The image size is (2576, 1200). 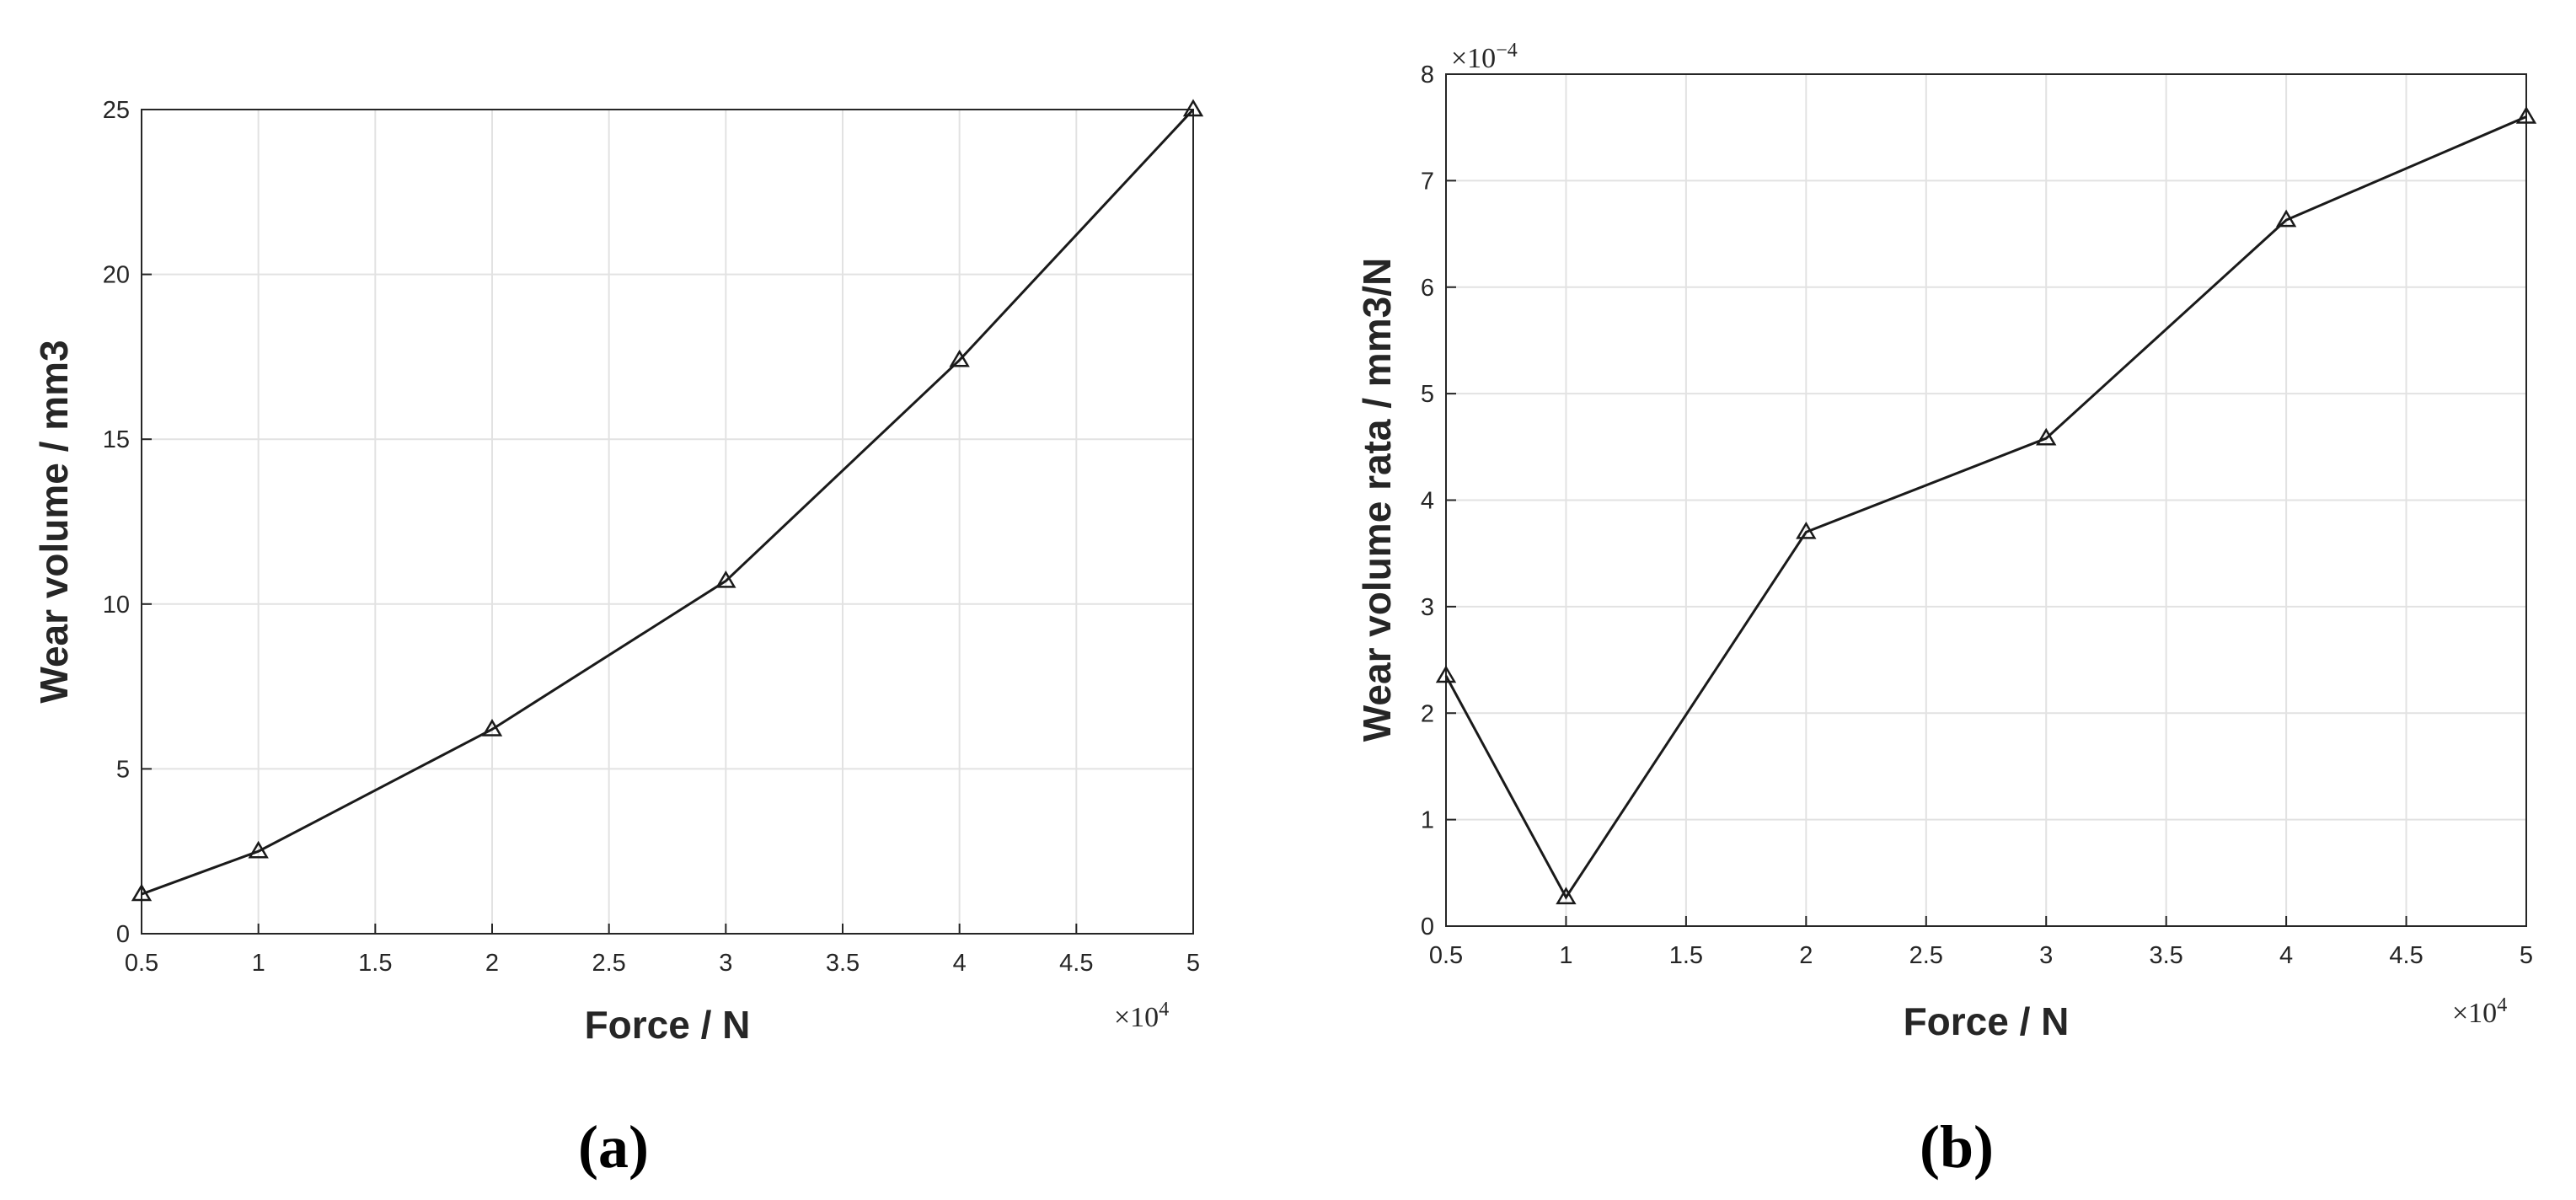 What do you see at coordinates (1484, 57) in the screenshot?
I see `panel-b-y-multiplier: ×10⁻⁴` at bounding box center [1484, 57].